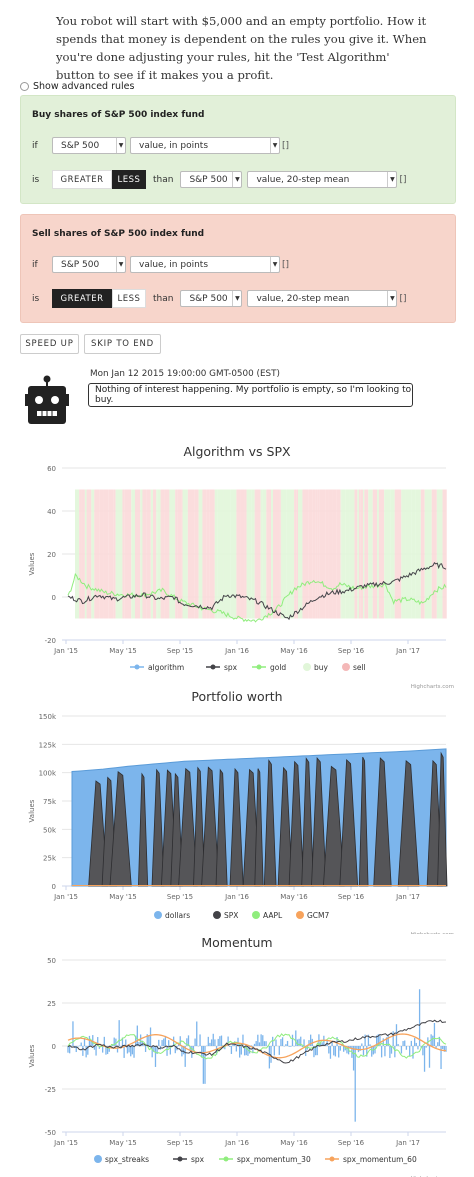 The image size is (474, 1177). I want to click on sell-compare-bracket: [], so click(403, 298).